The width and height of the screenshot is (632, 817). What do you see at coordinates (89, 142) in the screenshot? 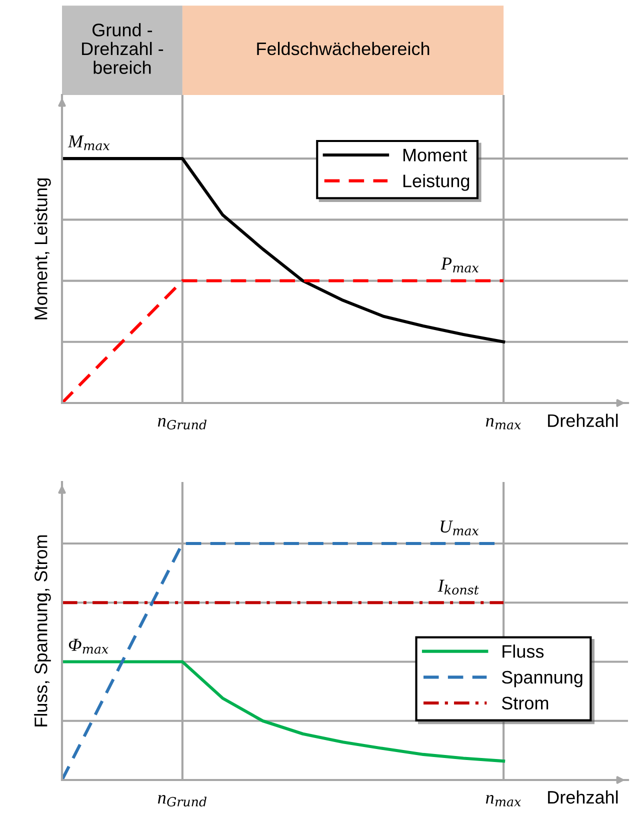
I see `annotation: M$_{max}$` at bounding box center [89, 142].